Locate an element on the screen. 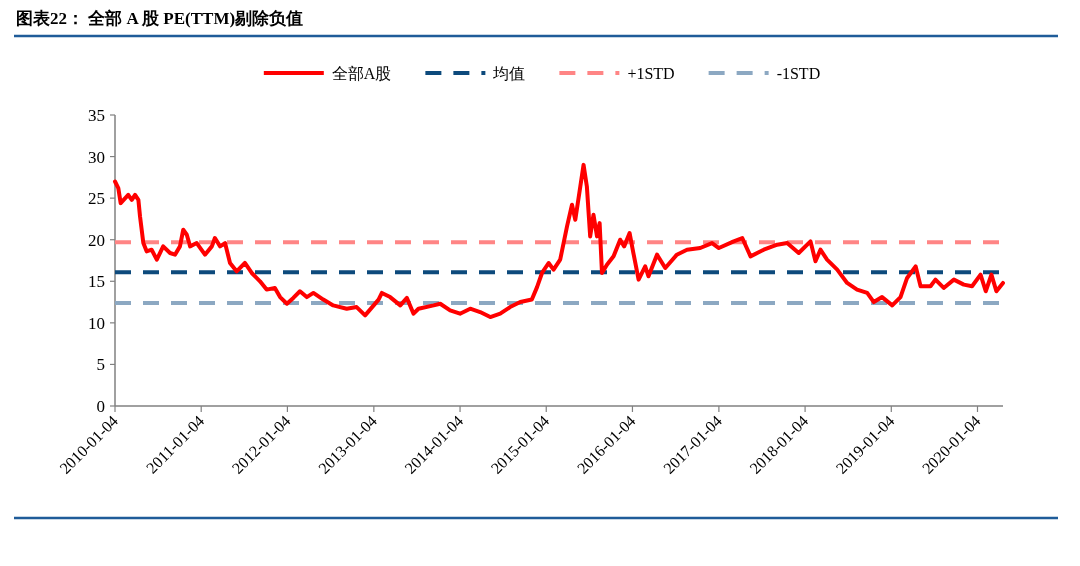 This screenshot has height=566, width=1080. legend-label: -1STD is located at coordinates (798, 73).